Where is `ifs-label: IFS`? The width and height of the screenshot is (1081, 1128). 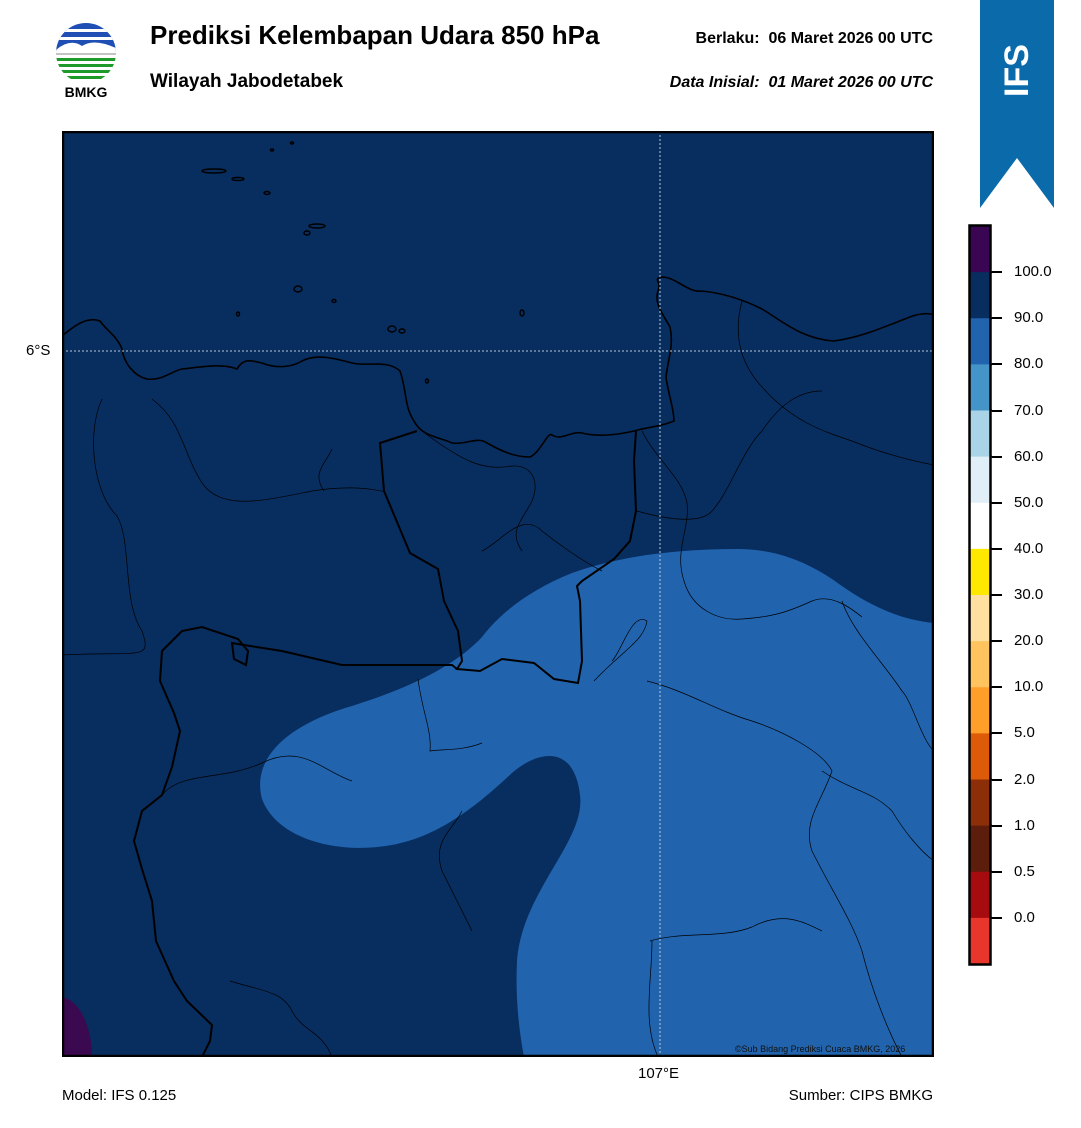
ifs-label: IFS is located at coordinates (1016, 70).